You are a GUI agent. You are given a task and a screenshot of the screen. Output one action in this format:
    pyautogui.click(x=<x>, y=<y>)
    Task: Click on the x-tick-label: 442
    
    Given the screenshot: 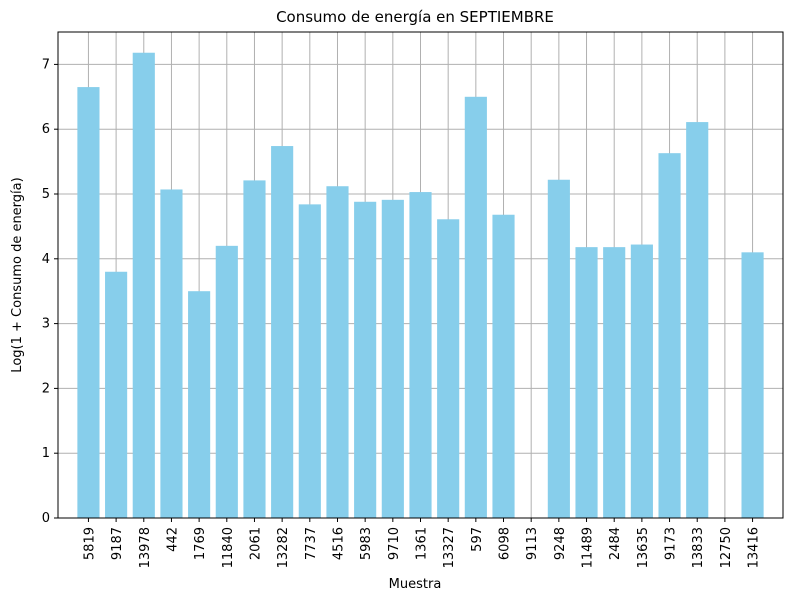 What is the action you would take?
    pyautogui.click(x=172, y=539)
    